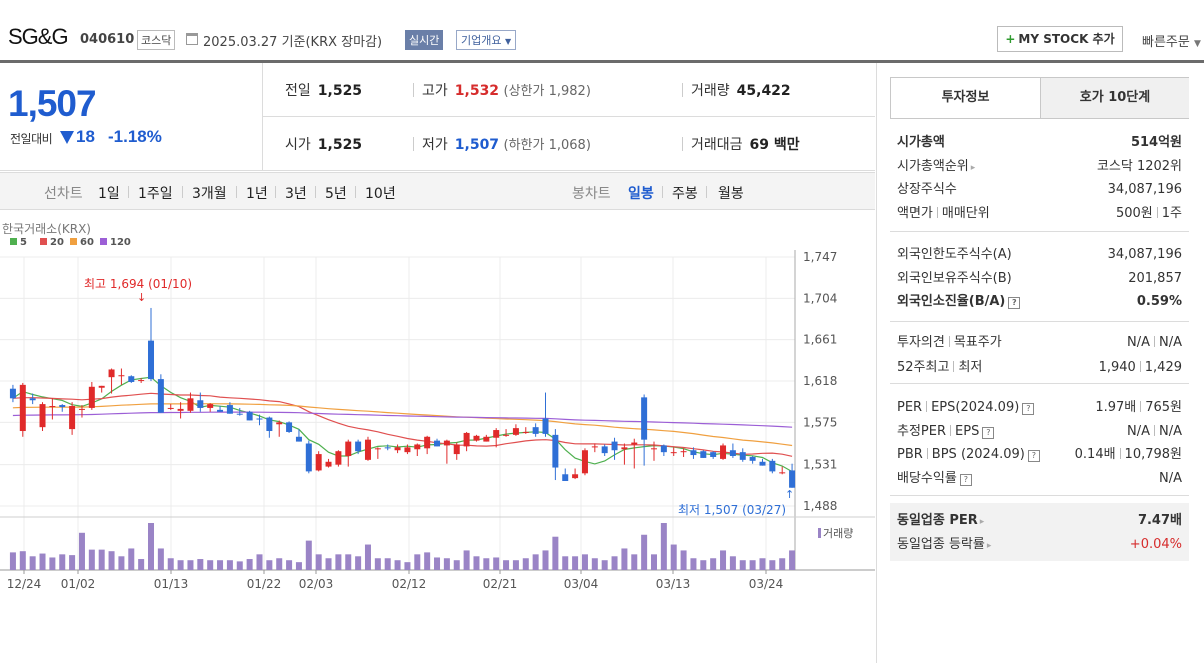  I want to click on tab-order-book: 호가 10단계, so click(1114, 98).